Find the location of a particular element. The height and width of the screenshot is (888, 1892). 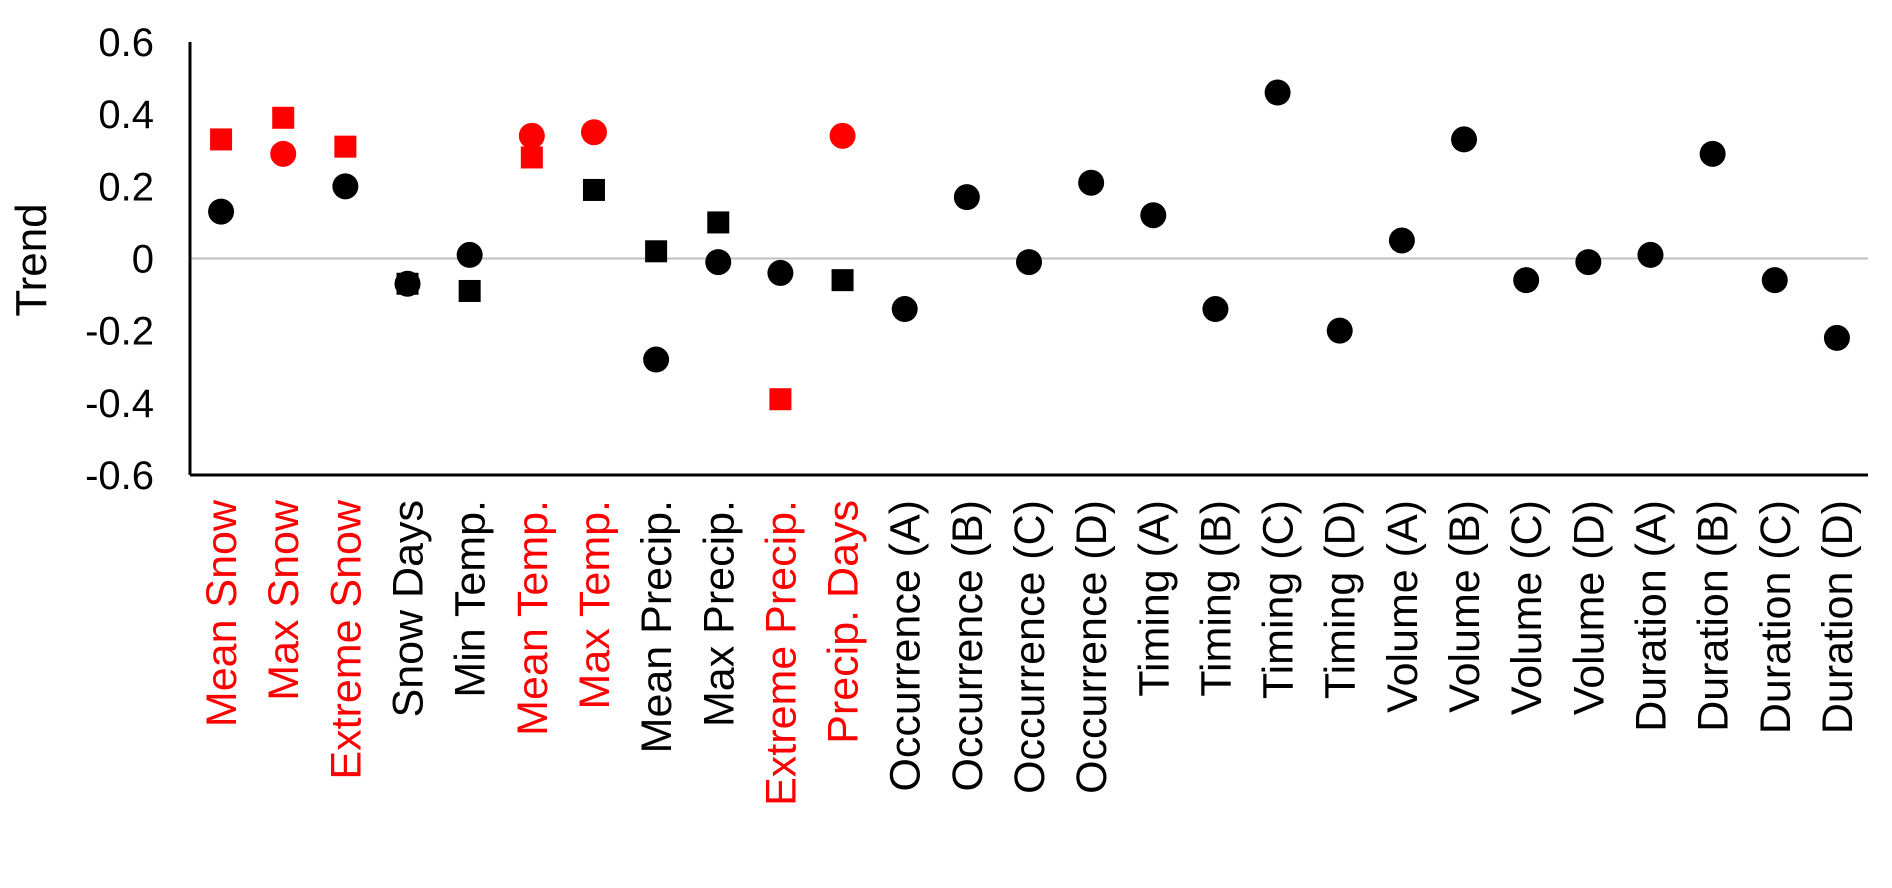

x-category-label: Volume (B) is located at coordinates (1465, 606).